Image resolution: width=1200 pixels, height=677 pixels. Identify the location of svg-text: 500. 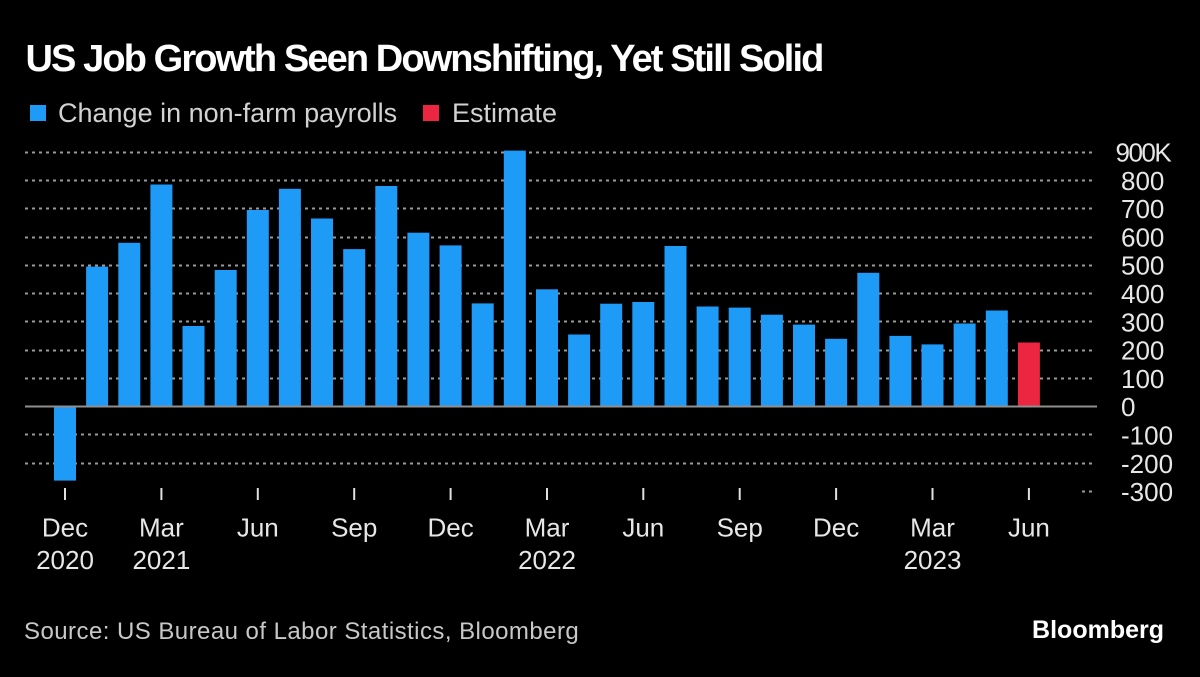
(1142, 266).